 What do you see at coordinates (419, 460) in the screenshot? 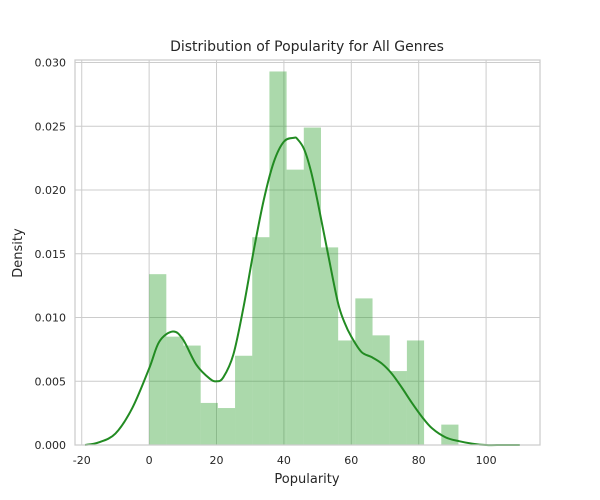
I see `x-tick-label: 80` at bounding box center [419, 460].